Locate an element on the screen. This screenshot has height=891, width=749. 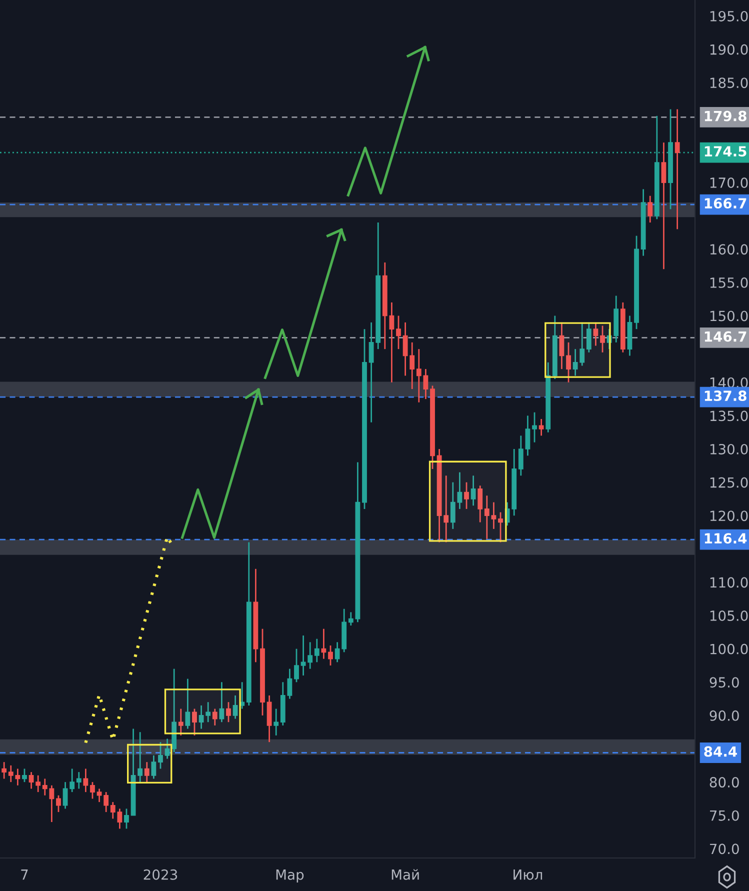
y-tick-label: 135.0 is located at coordinates (729, 416).